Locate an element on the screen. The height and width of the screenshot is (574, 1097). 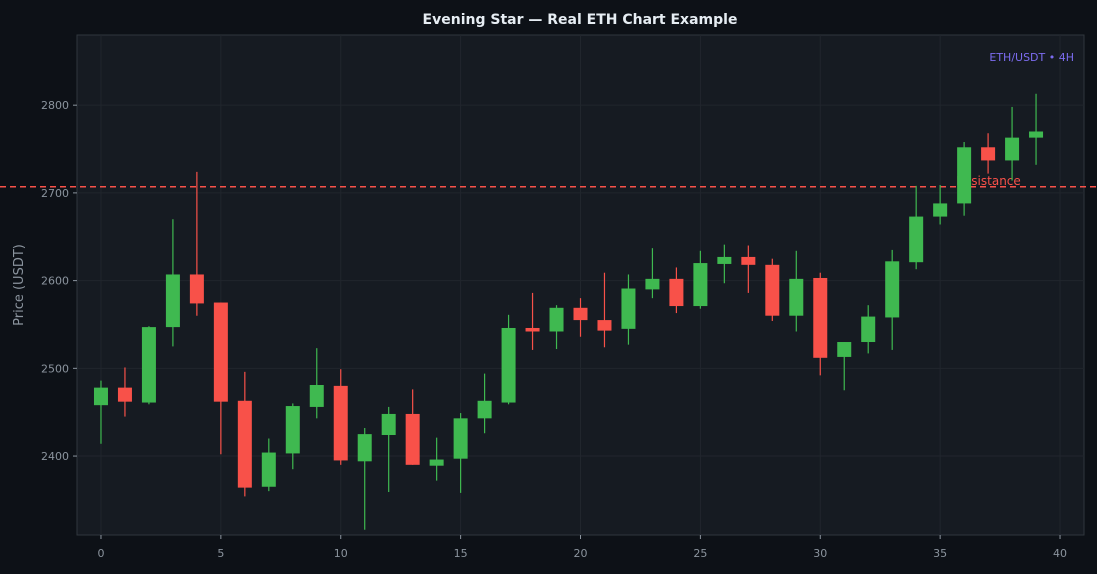
x-tick-label: 10 is located at coordinates (341, 553).